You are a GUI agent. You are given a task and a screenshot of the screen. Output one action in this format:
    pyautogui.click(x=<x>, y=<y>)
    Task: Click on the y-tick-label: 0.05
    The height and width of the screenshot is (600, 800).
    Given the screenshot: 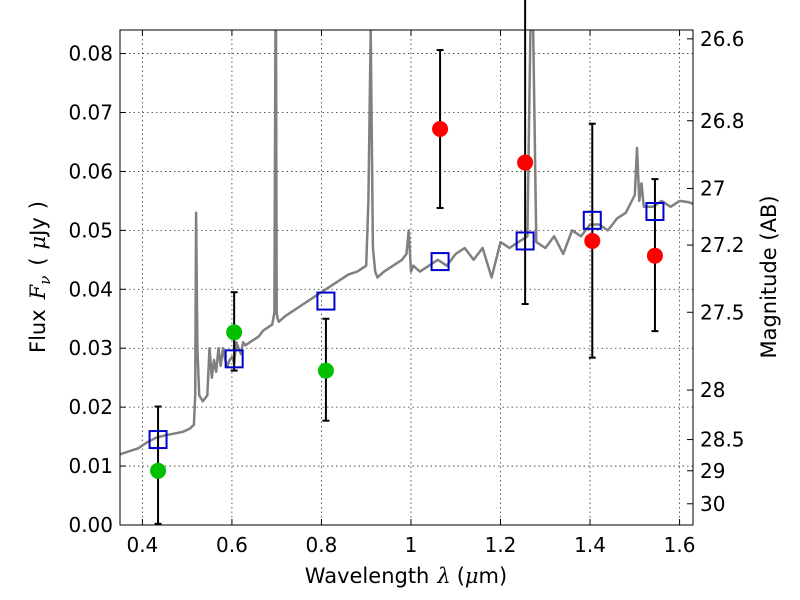 What is the action you would take?
    pyautogui.click(x=90, y=230)
    